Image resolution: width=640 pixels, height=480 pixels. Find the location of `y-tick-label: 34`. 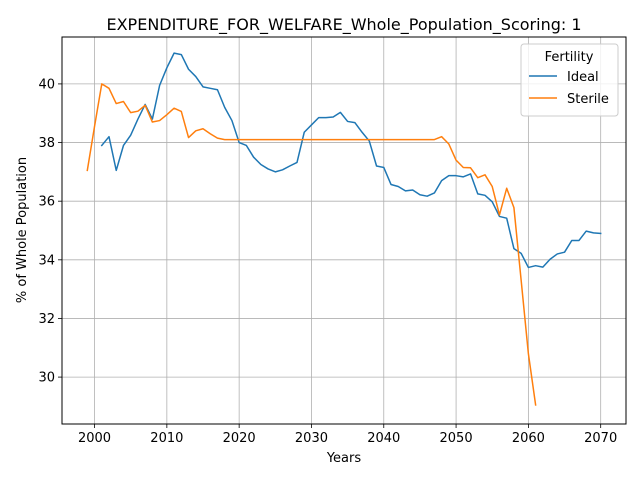

y-tick-label: 34 is located at coordinates (46, 260).